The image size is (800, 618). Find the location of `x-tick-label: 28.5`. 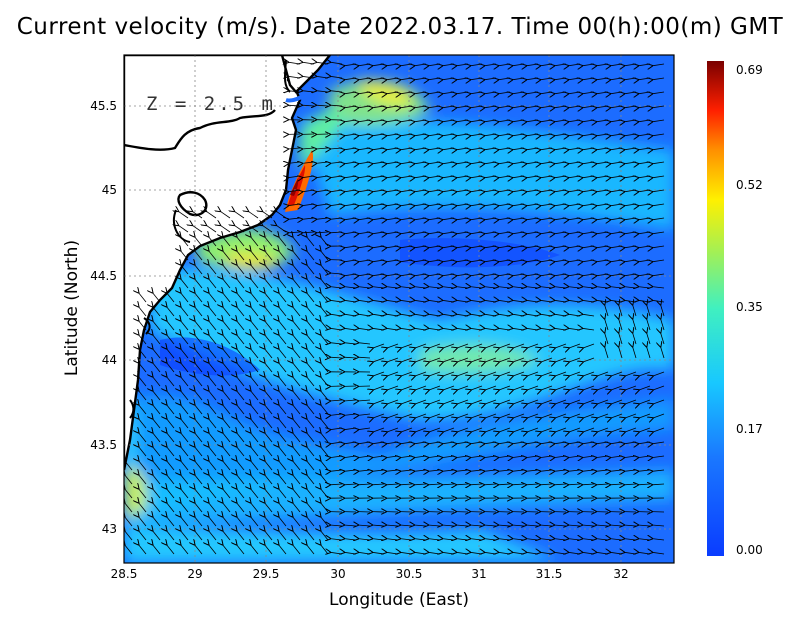

x-tick-label: 28.5 is located at coordinates (124, 574).